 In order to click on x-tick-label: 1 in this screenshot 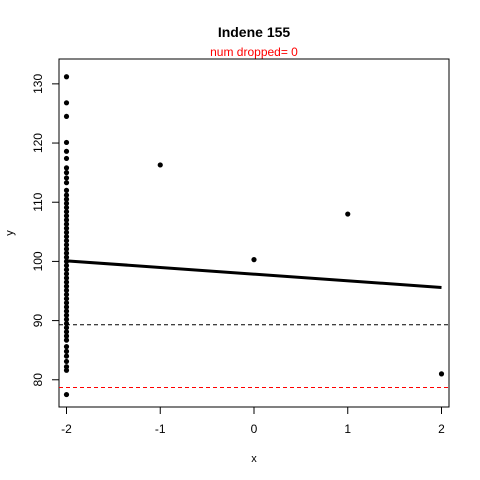, I will do `click(347, 429)`.